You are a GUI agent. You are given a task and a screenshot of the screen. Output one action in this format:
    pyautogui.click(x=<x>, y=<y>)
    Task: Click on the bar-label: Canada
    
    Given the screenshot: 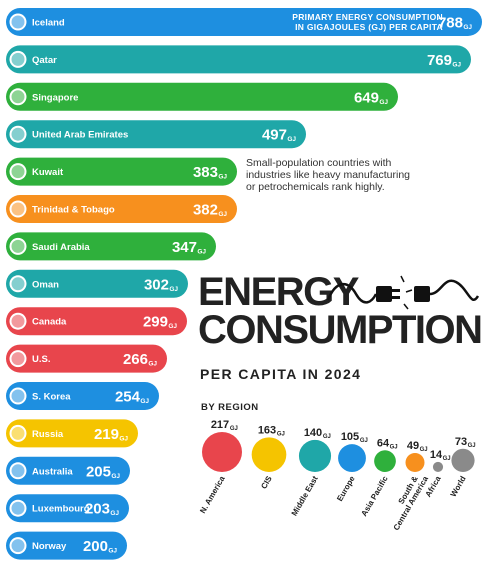 What is the action you would take?
    pyautogui.click(x=49, y=322)
    